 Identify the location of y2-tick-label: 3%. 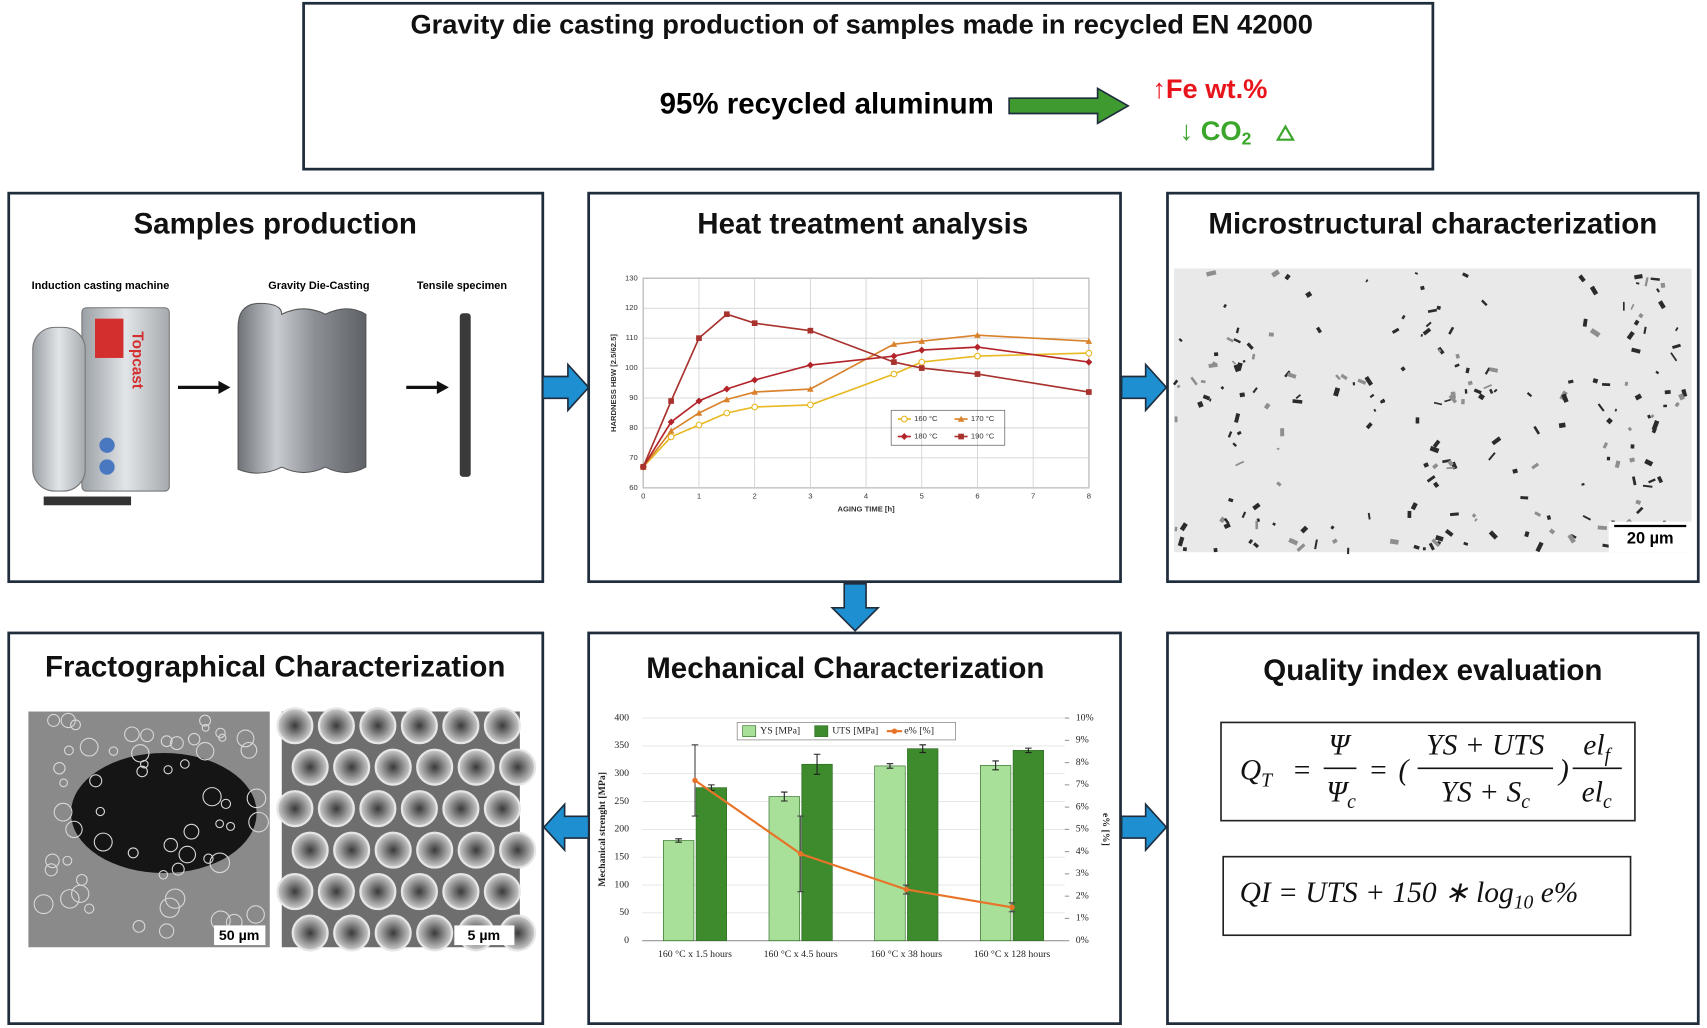
(1082, 873).